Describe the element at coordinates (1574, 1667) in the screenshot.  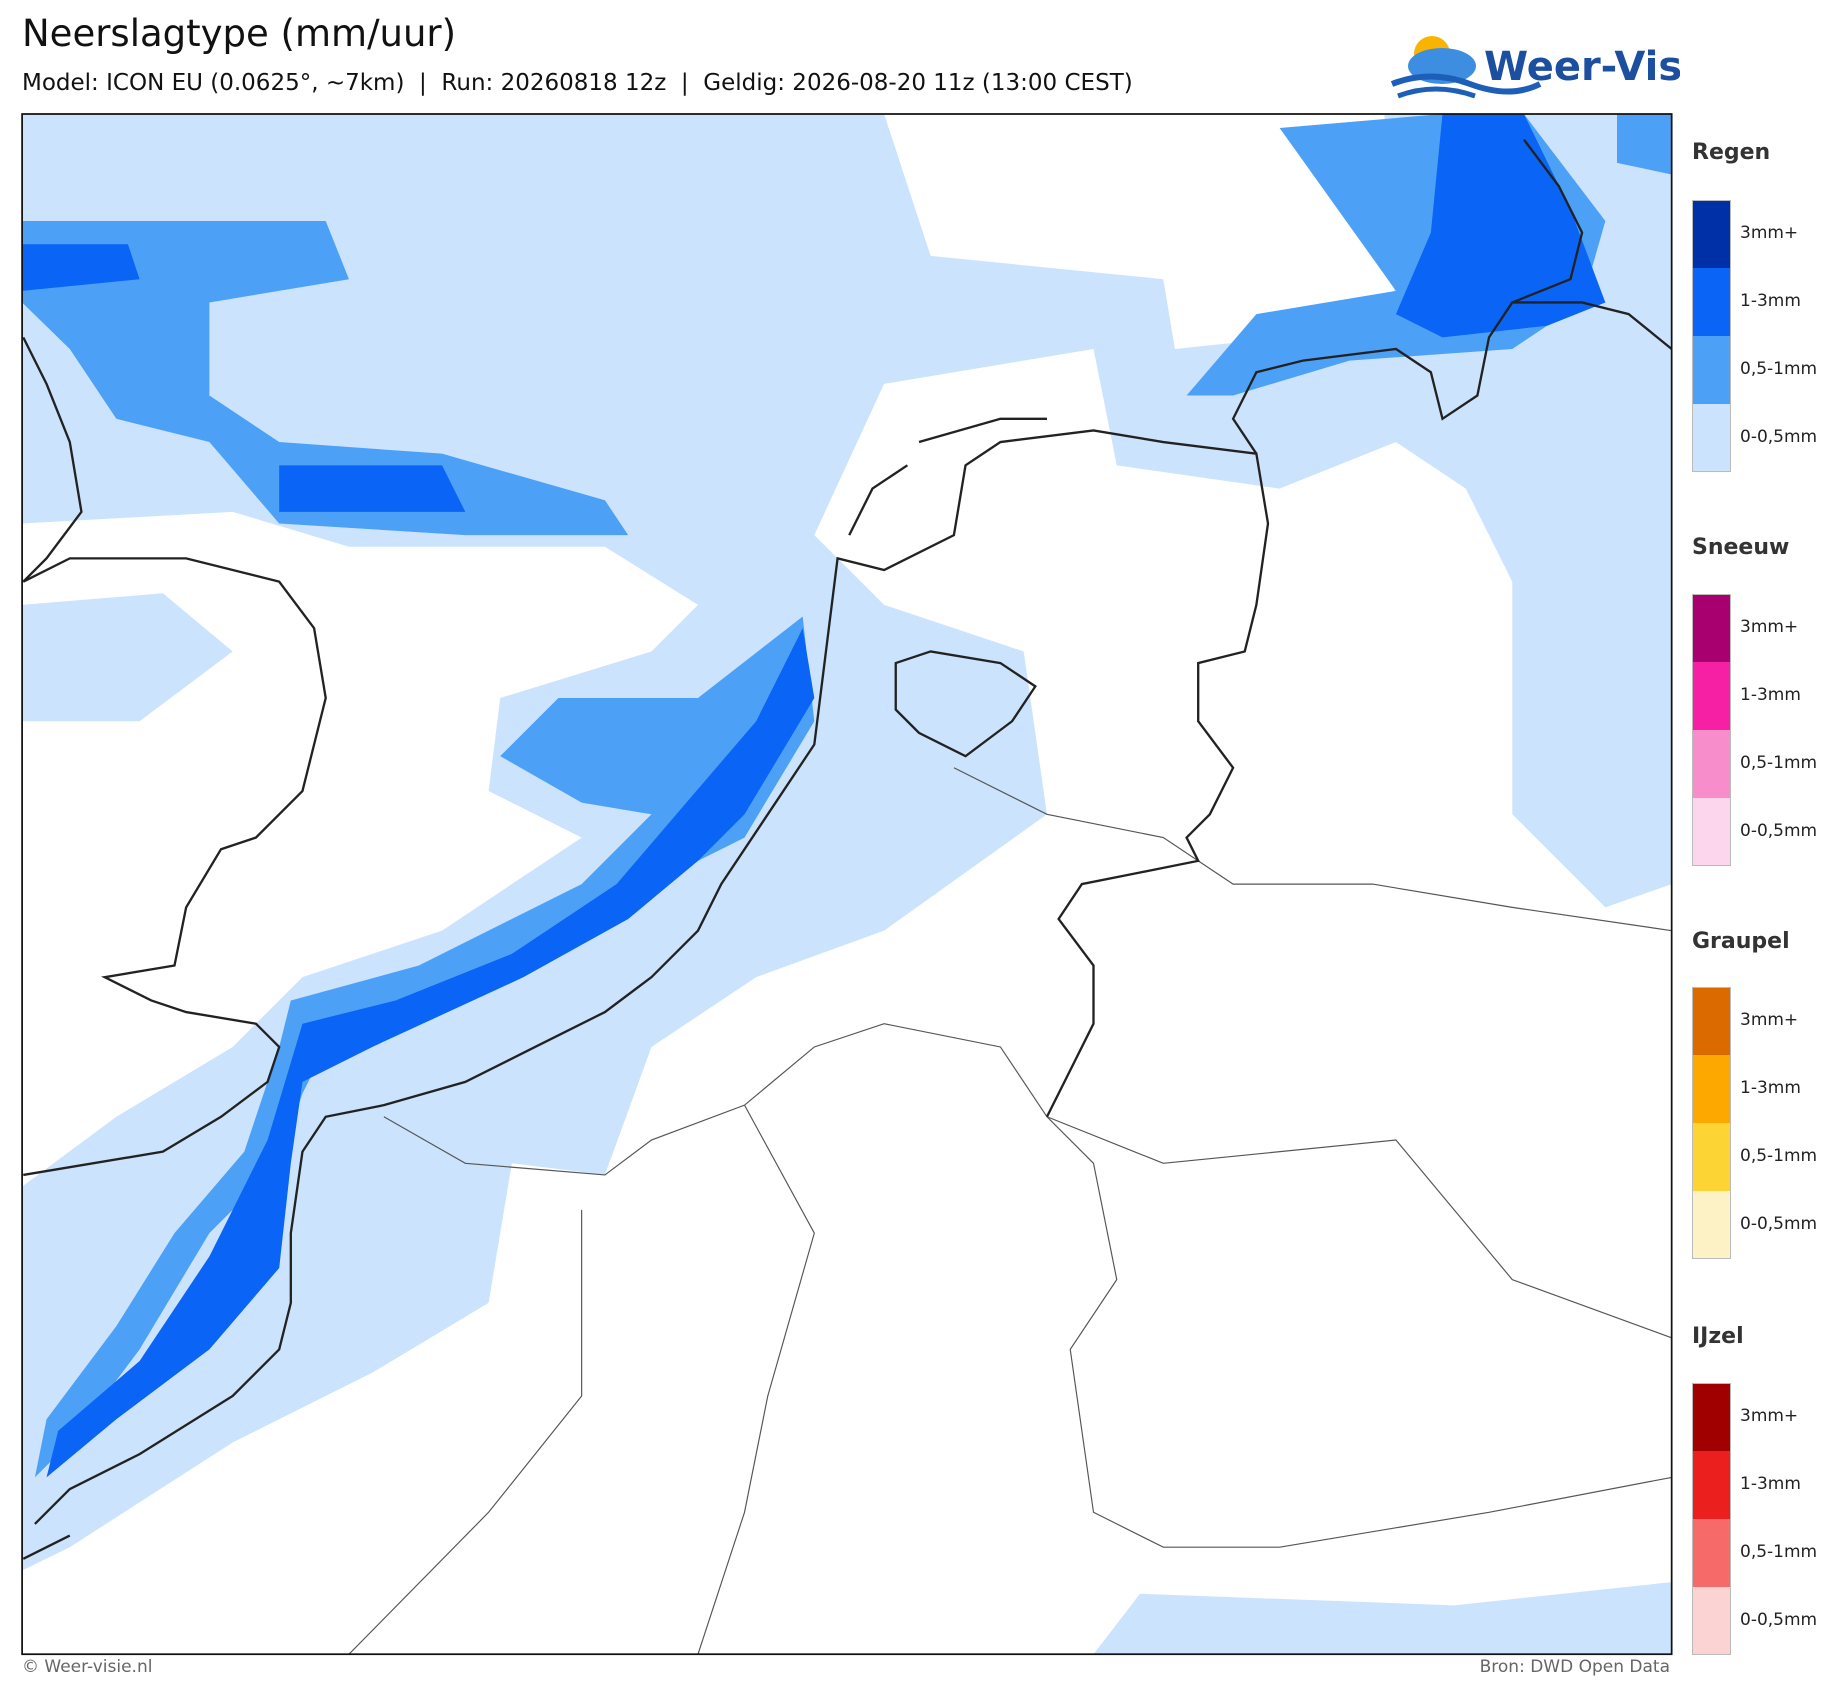
I see `footer-right: Bron: DWD Open Data` at that location.